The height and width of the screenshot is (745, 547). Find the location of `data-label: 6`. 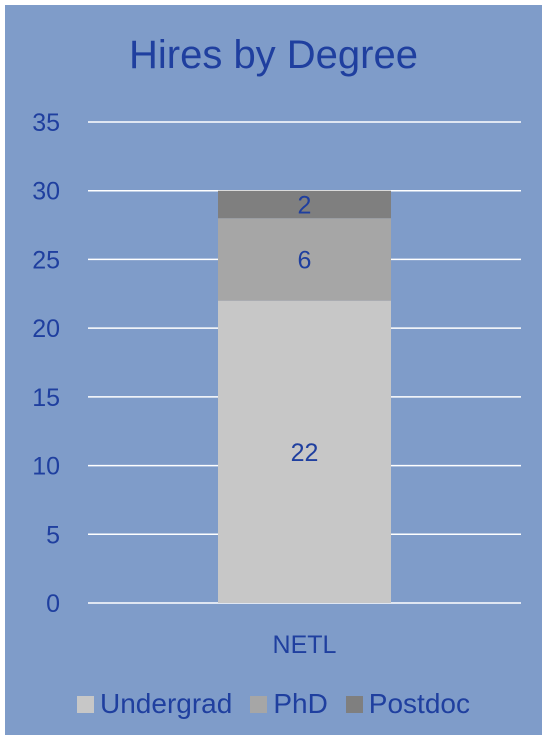

data-label: 6 is located at coordinates (305, 260).